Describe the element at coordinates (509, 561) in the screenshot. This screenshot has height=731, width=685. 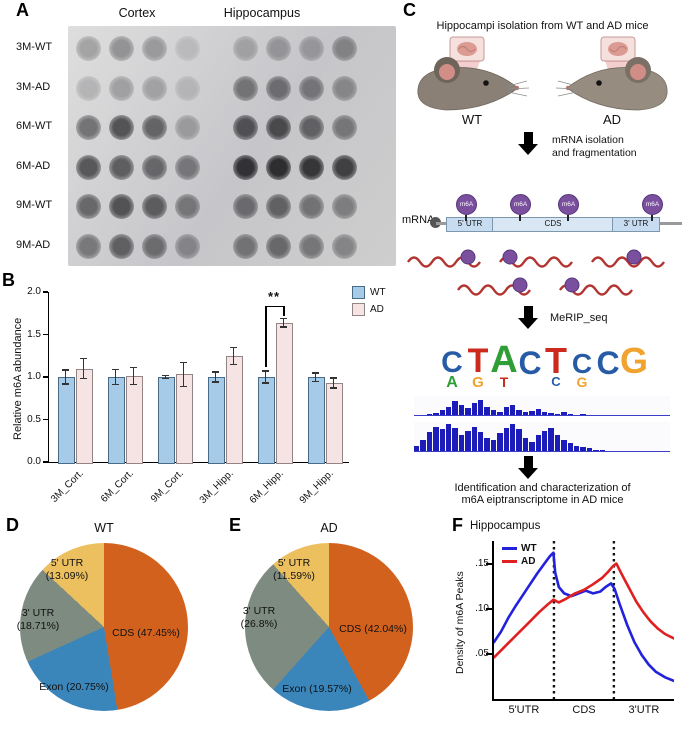
I see `legend-line-ad` at that location.